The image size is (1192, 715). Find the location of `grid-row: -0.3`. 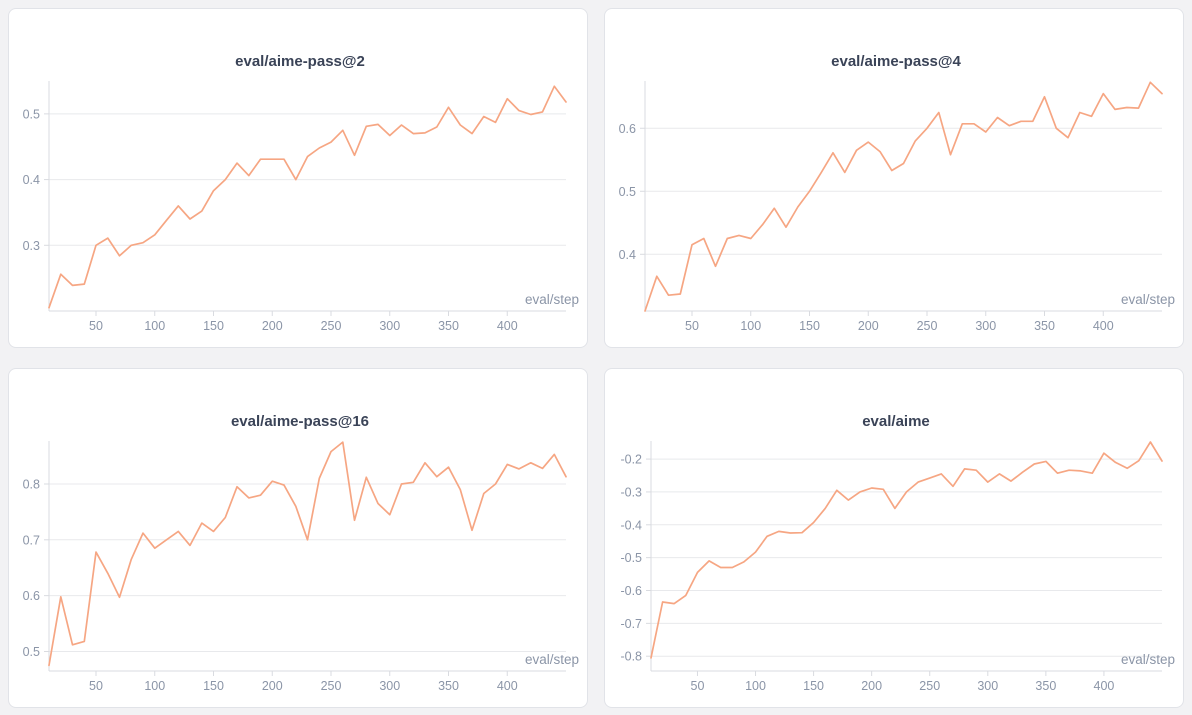

grid-row: -0.3 is located at coordinates (891, 492).